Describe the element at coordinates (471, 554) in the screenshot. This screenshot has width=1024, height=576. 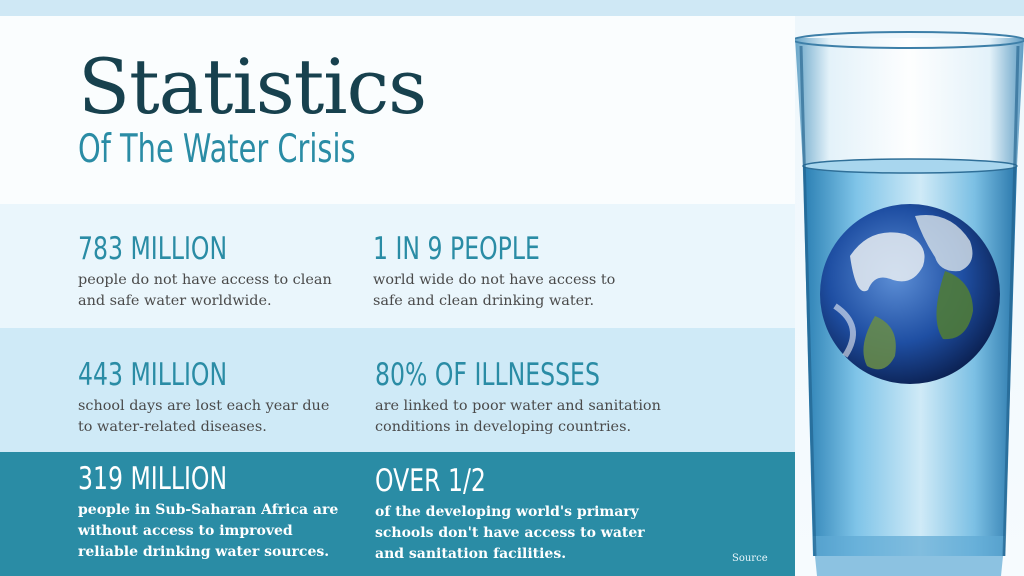
I see `stat-description-line: and sanitation facilities.` at that location.